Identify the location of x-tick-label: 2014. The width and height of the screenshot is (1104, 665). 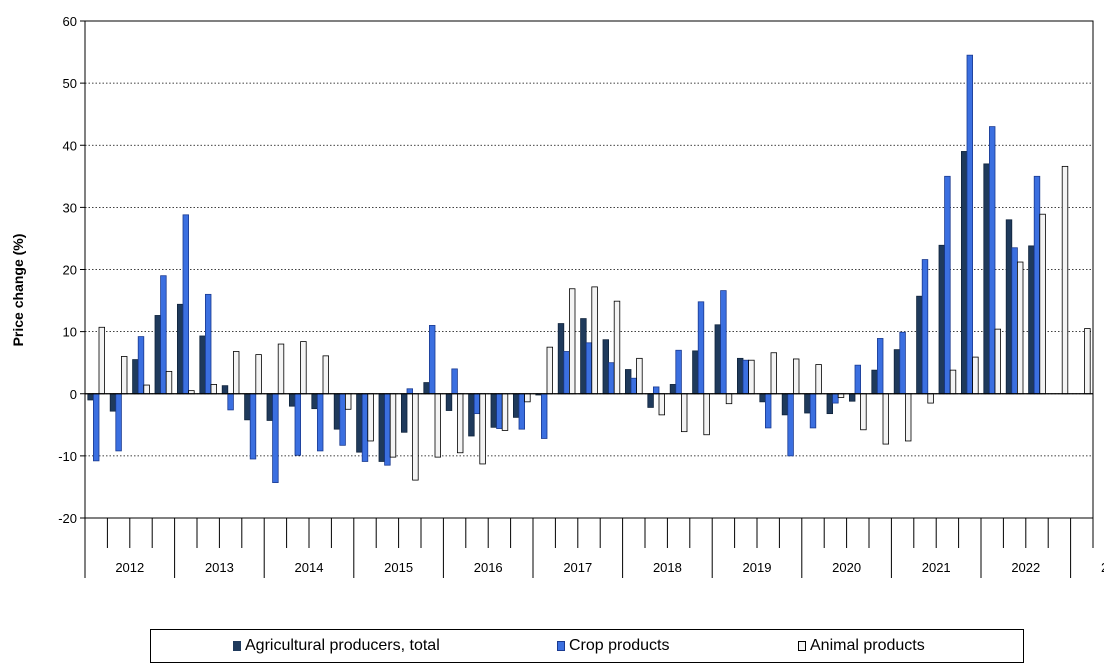
(309, 567).